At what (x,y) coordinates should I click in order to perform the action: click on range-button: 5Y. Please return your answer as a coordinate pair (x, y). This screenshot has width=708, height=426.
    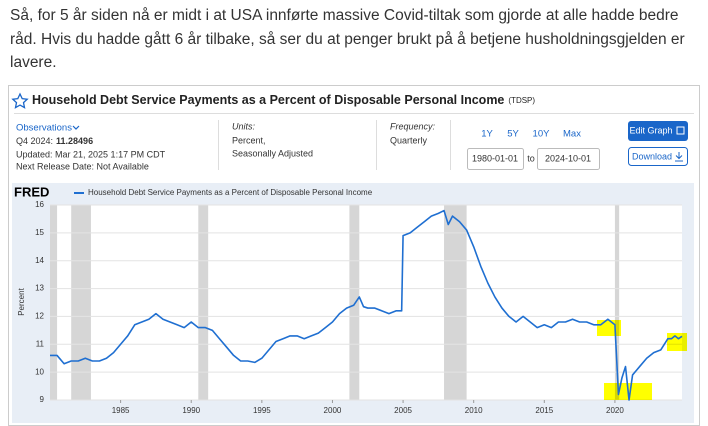
    Looking at the image, I should click on (513, 134).